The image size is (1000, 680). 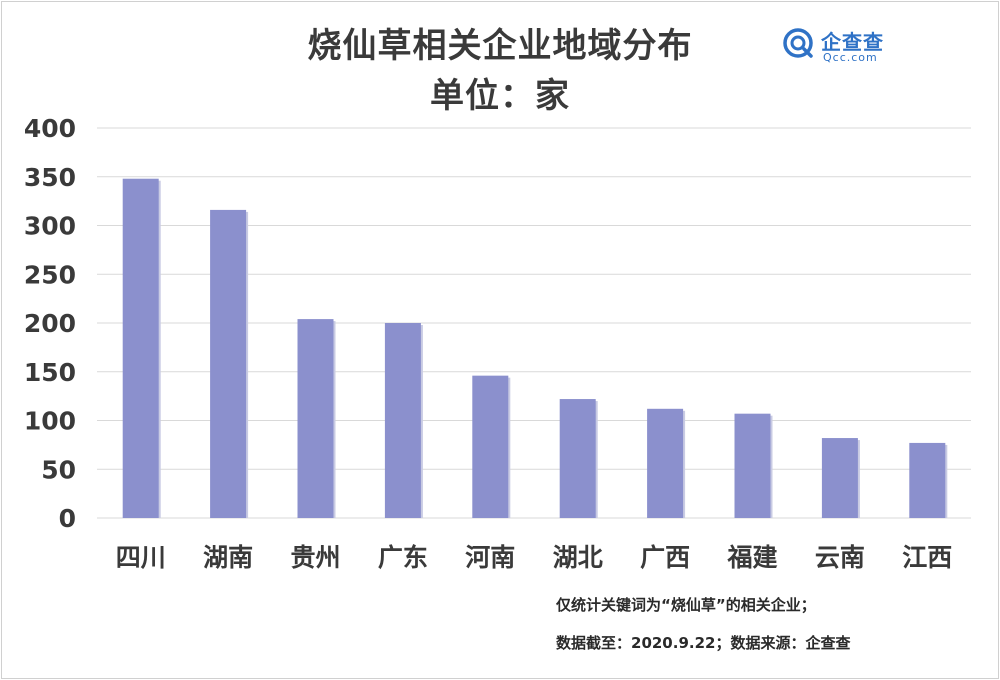 I want to click on y-tick-label: 200, so click(x=50, y=323).